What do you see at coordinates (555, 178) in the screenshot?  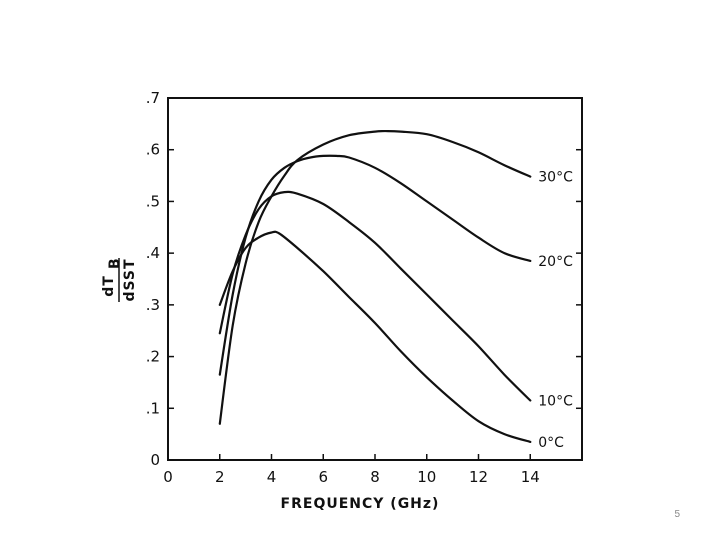 I see `series-label: 30°C` at bounding box center [555, 178].